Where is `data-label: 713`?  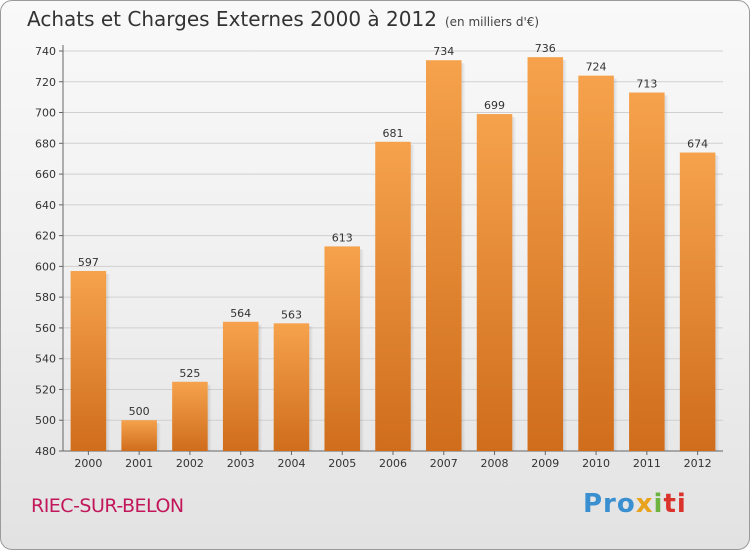 data-label: 713 is located at coordinates (646, 84).